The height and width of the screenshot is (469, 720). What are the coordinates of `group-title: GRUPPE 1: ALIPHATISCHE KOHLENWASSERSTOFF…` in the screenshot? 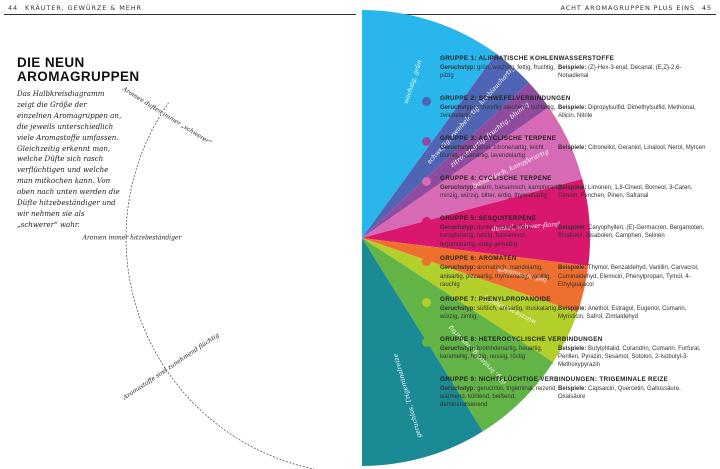 It's located at (527, 58).